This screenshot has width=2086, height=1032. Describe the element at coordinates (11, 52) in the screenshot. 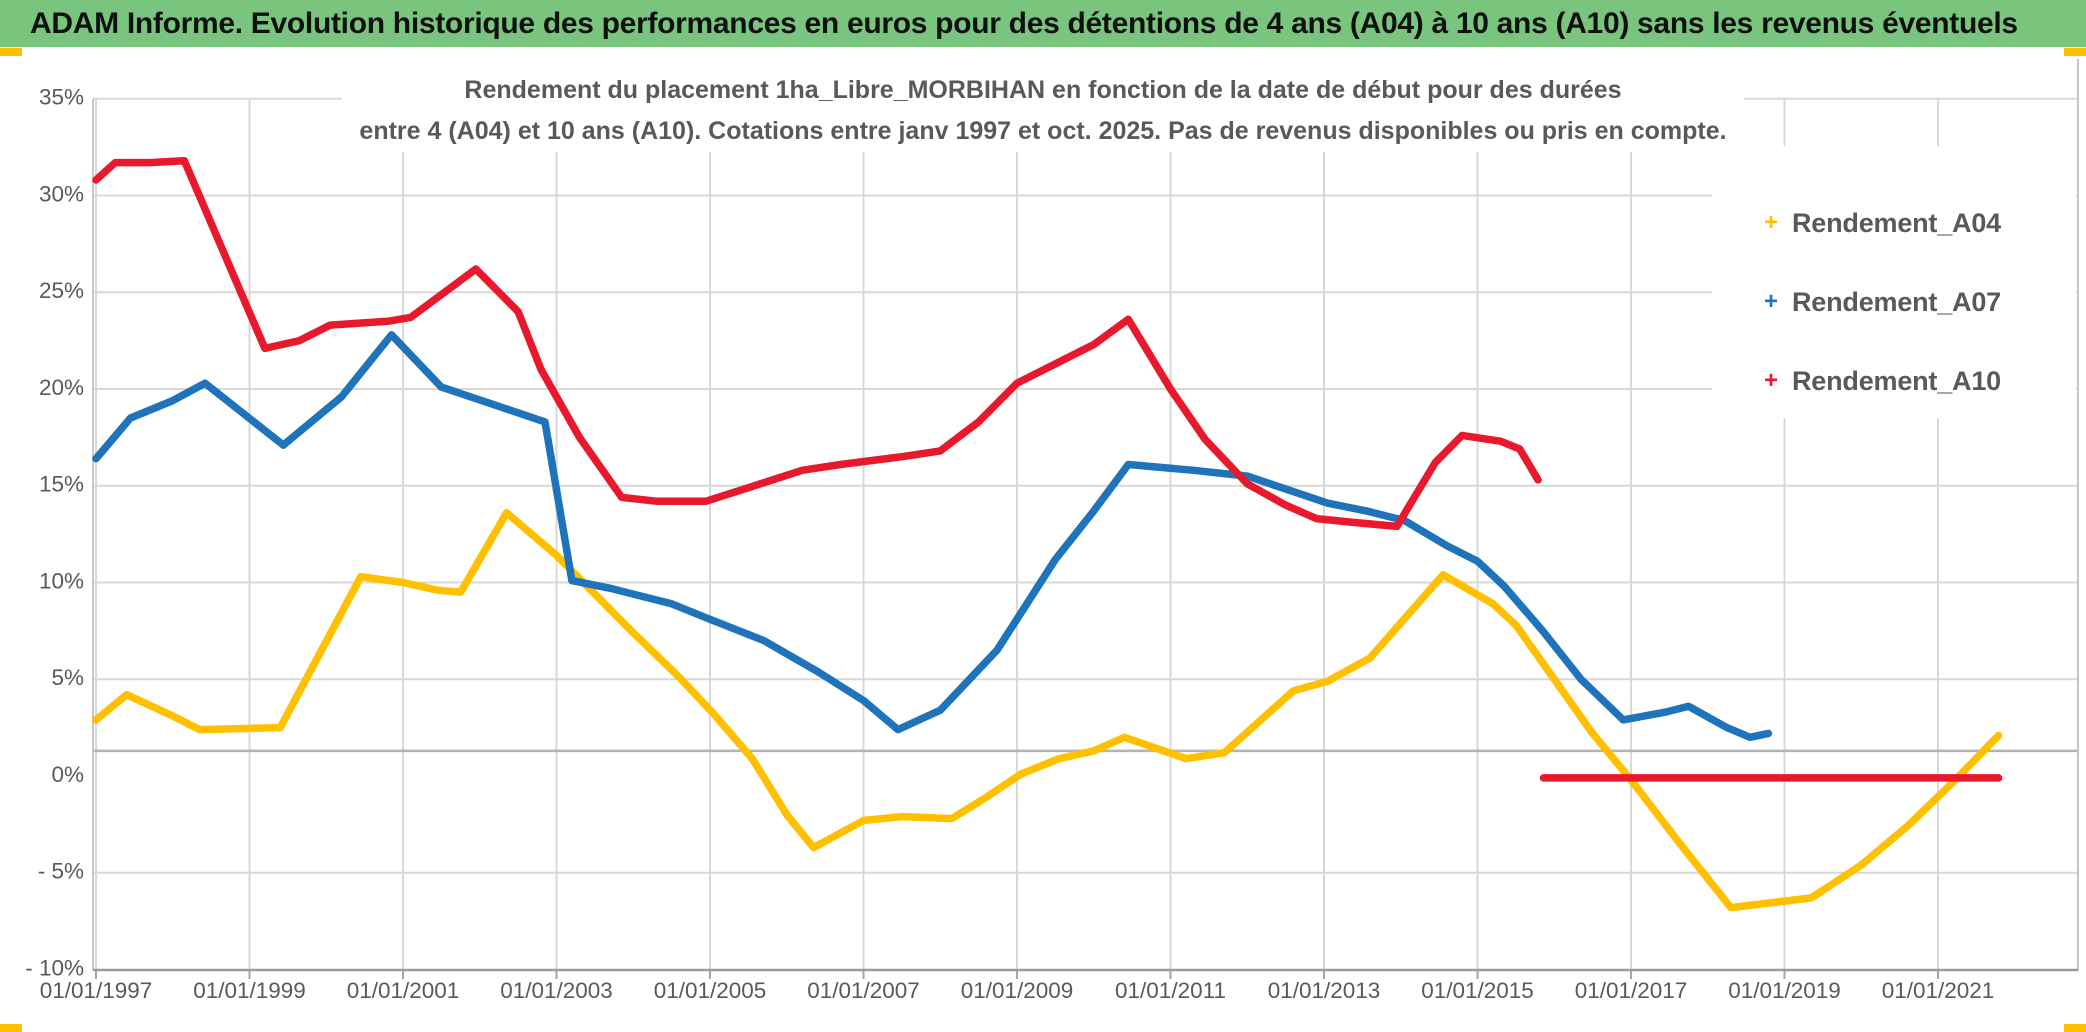

I see `accent-corner-top-left` at that location.